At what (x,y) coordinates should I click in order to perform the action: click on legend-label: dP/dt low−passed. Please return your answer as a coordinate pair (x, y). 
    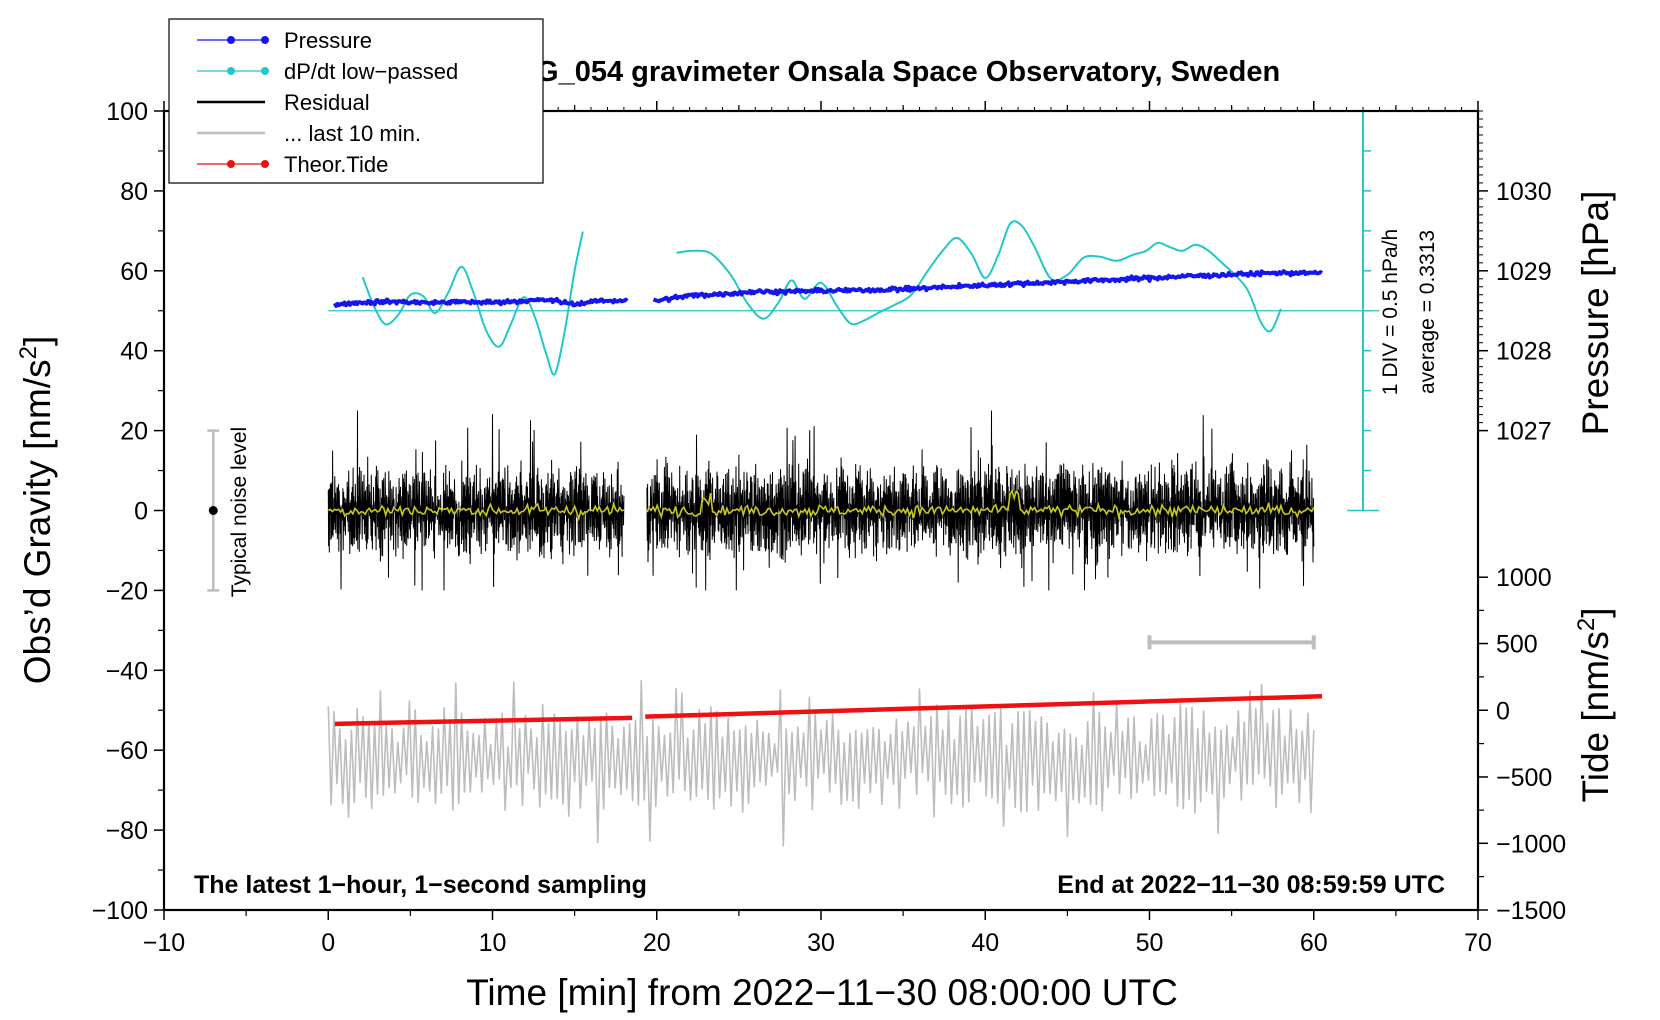
    Looking at the image, I should click on (371, 71).